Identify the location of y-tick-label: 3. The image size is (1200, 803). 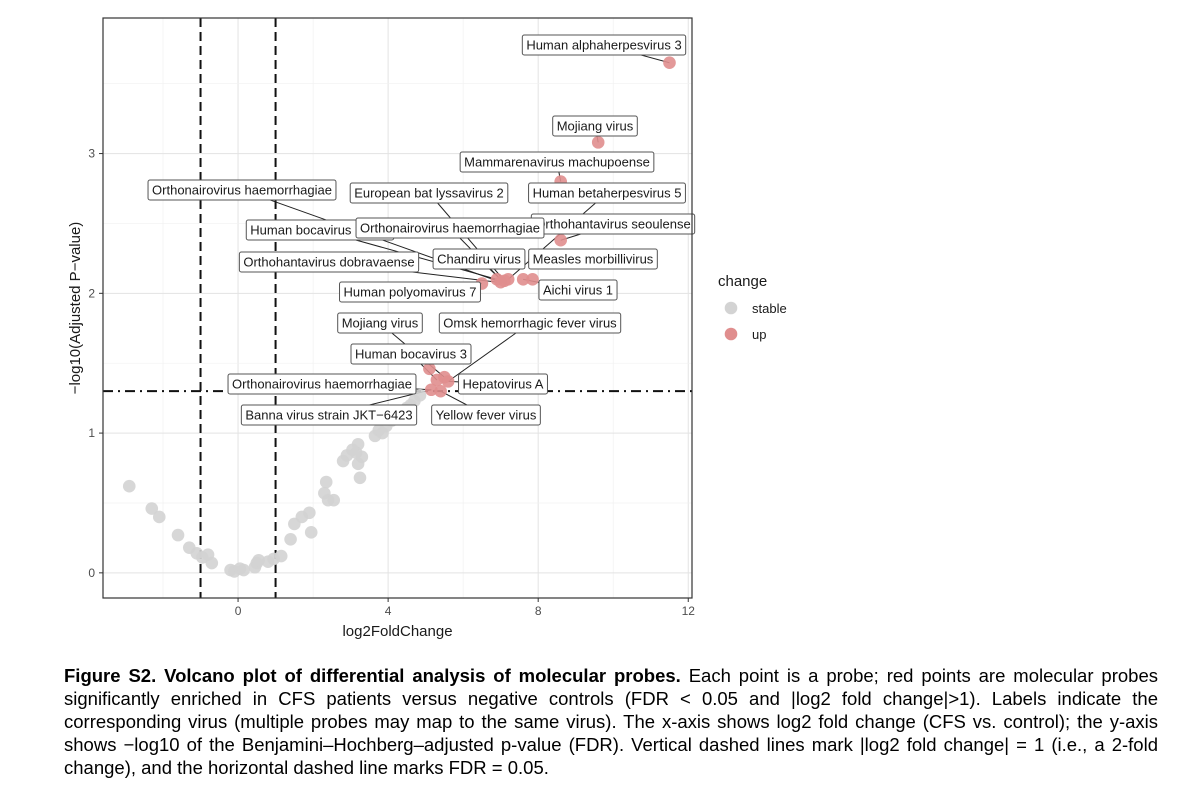
(91, 154).